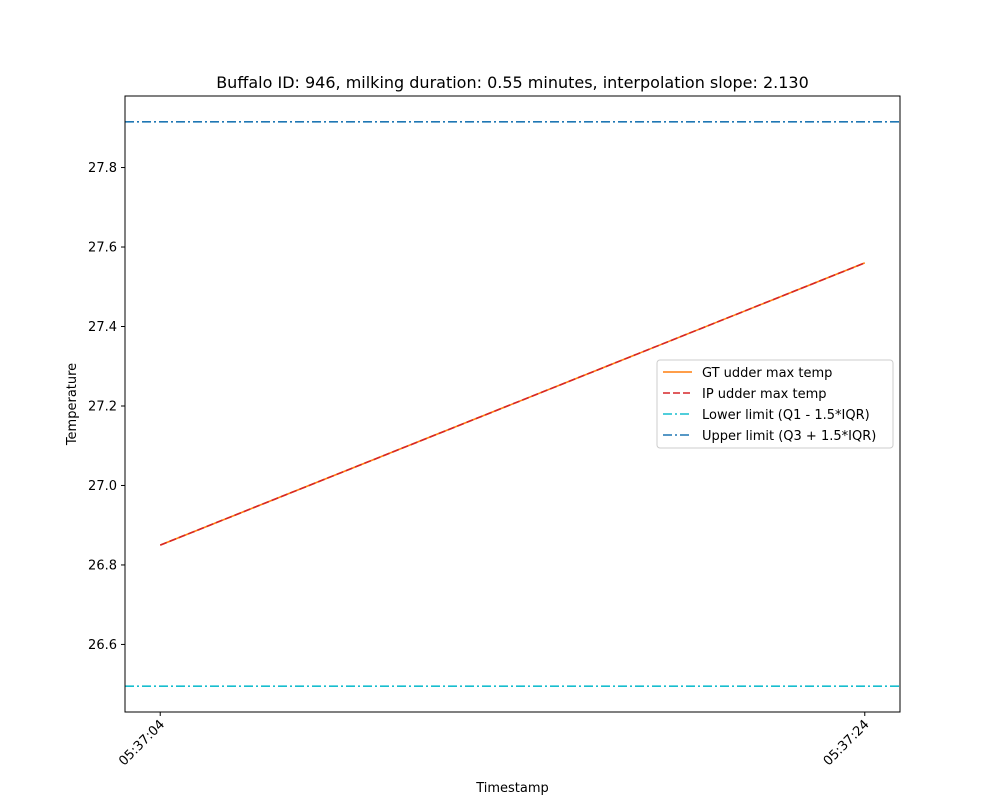  Describe the element at coordinates (847, 743) in the screenshot. I see `x-tick-label: 05:37:24` at that location.